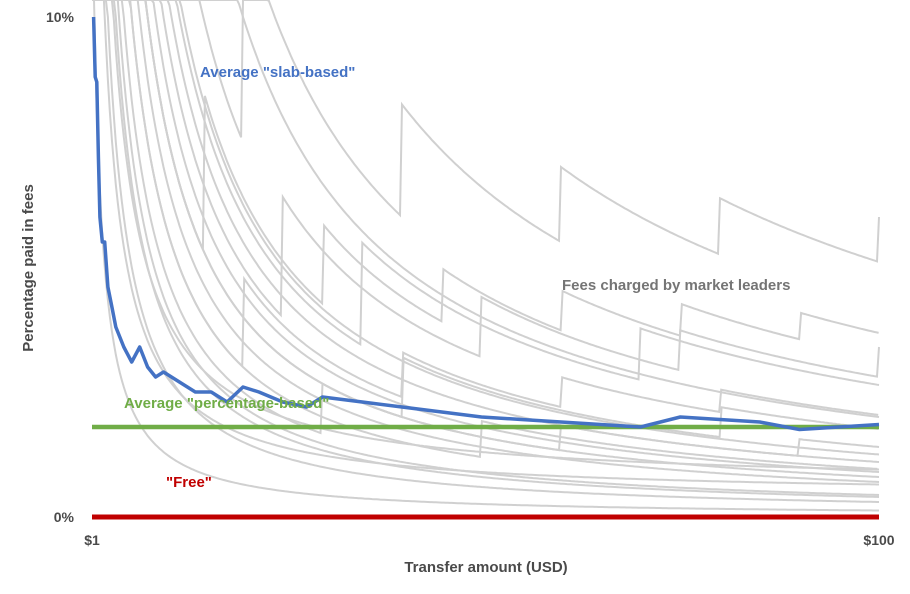  What do you see at coordinates (189, 482) in the screenshot?
I see `label-free: "Free"` at bounding box center [189, 482].